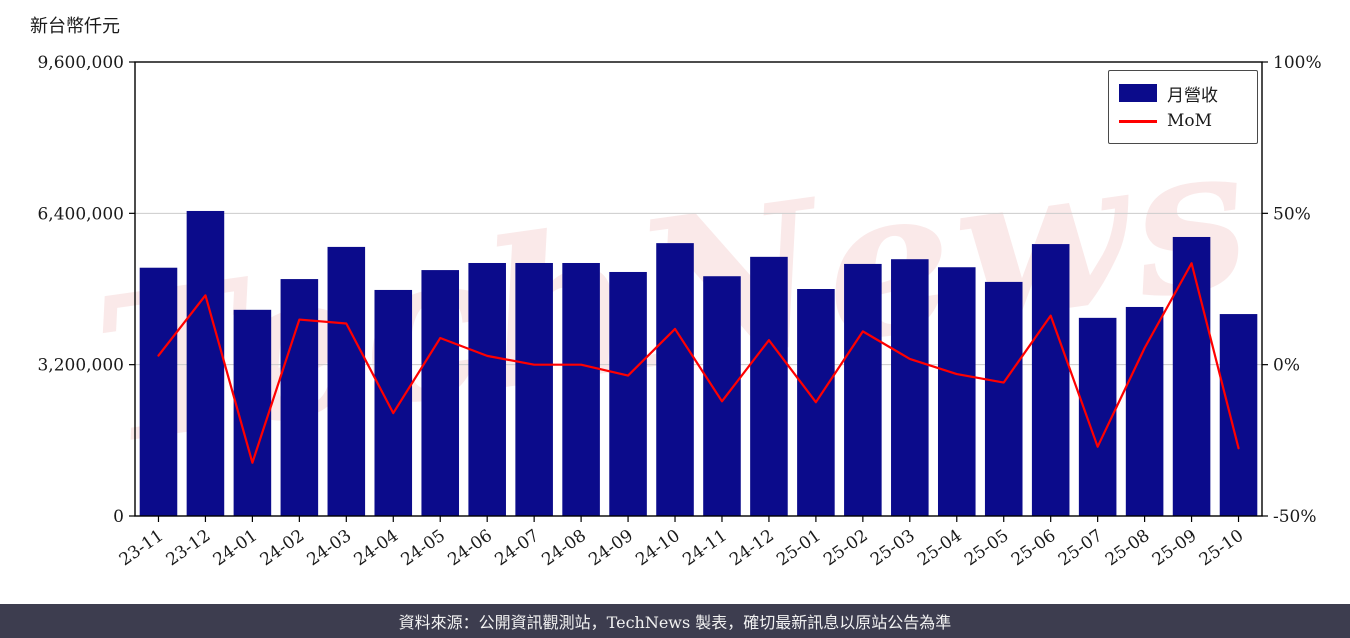 The width and height of the screenshot is (1350, 638). Describe the element at coordinates (75, 26) in the screenshot. I see `y-axis-title: 新台幣仟元` at that location.